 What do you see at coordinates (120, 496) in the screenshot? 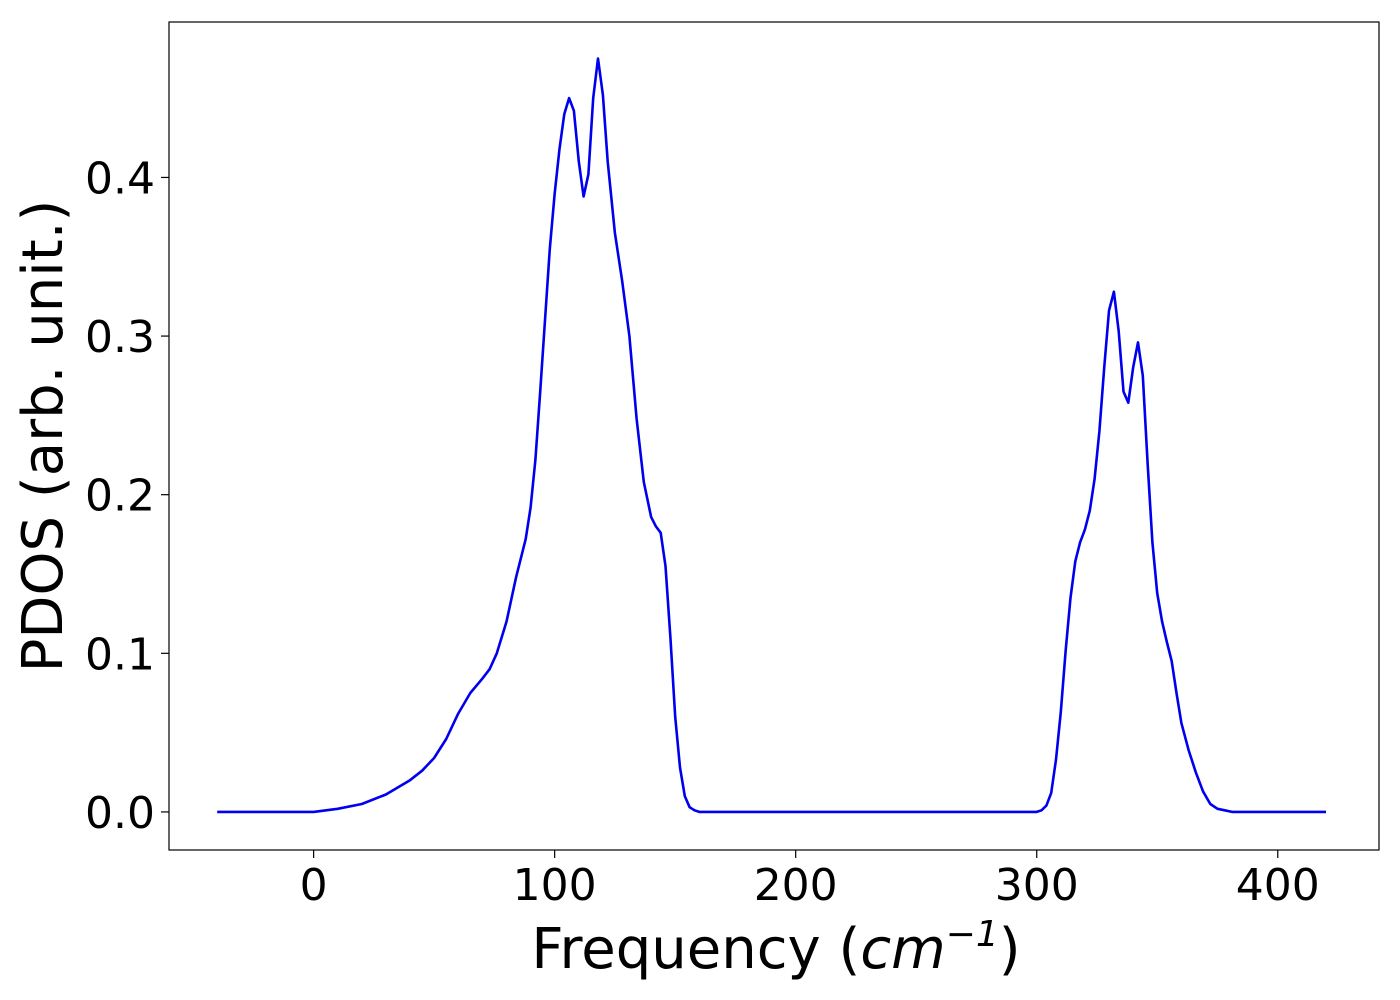
I see `y-tick-label: 0.2` at bounding box center [120, 496].